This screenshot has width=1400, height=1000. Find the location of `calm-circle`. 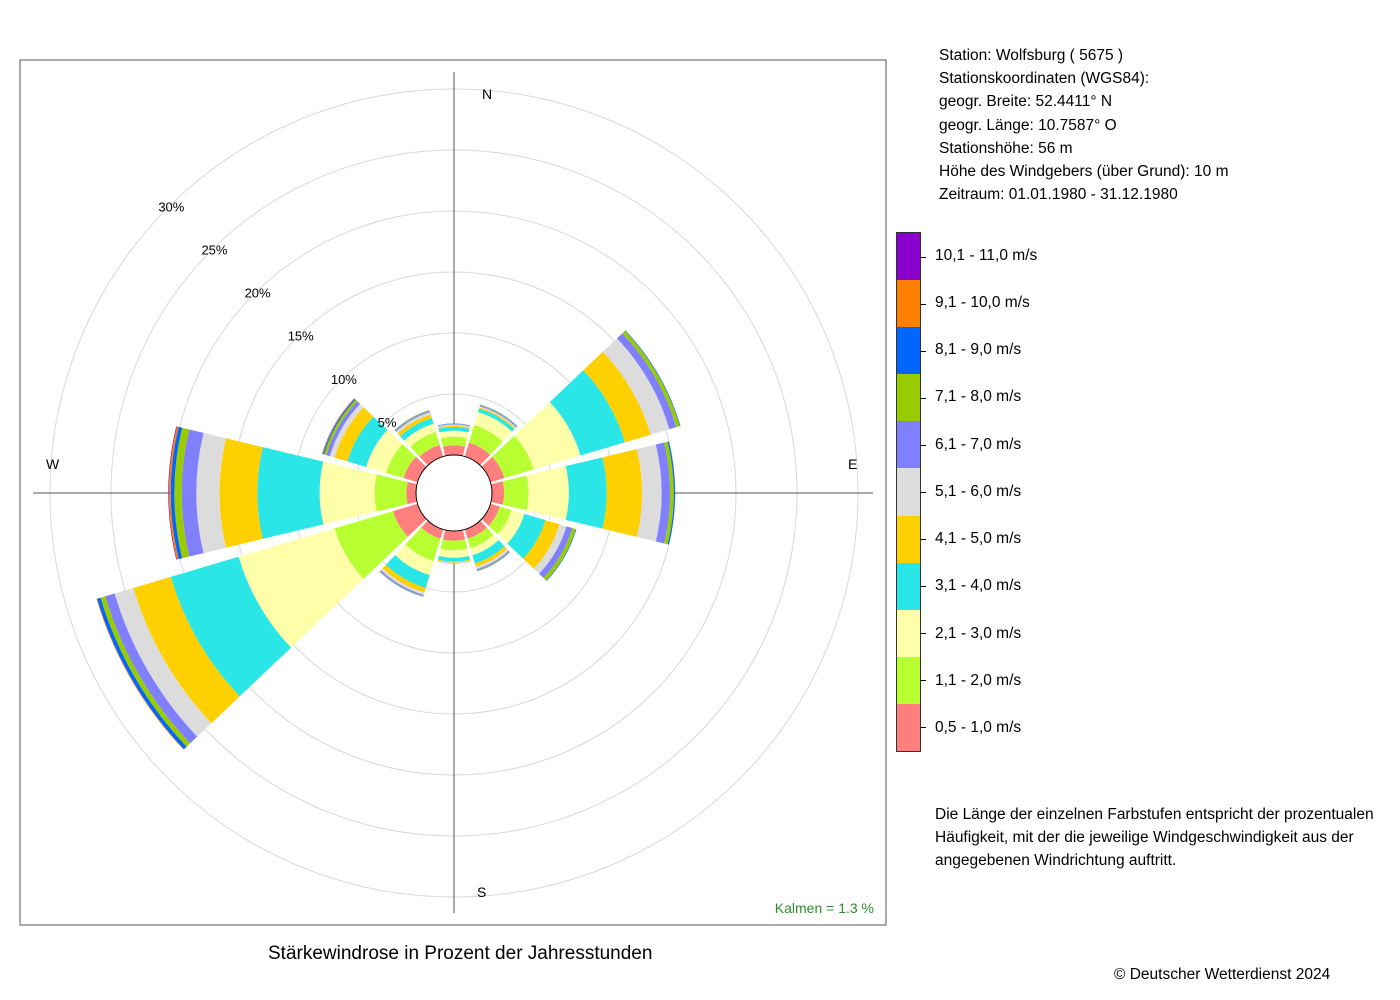

calm-circle is located at coordinates (454, 493).